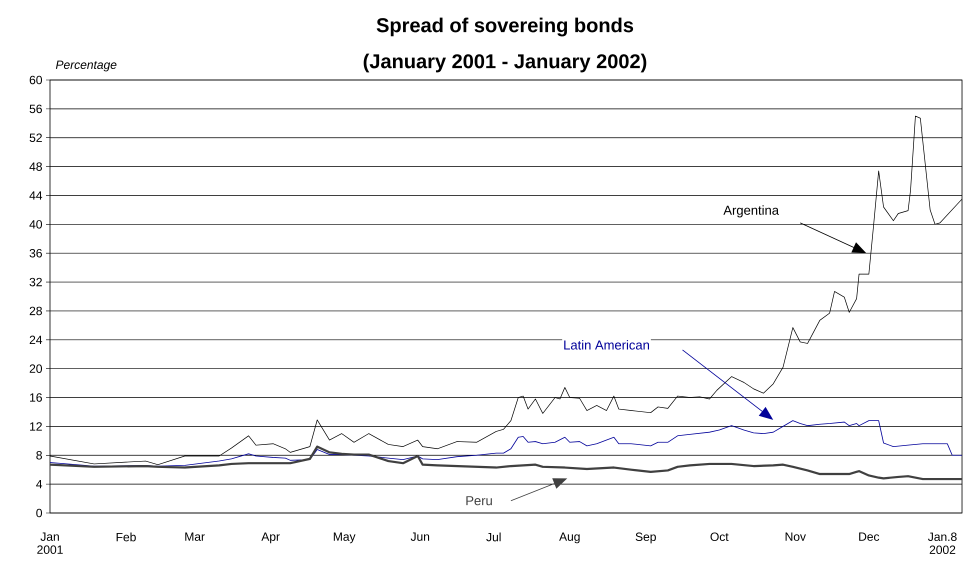 The height and width of the screenshot is (579, 970). I want to click on x-tick-label: May, so click(345, 538).